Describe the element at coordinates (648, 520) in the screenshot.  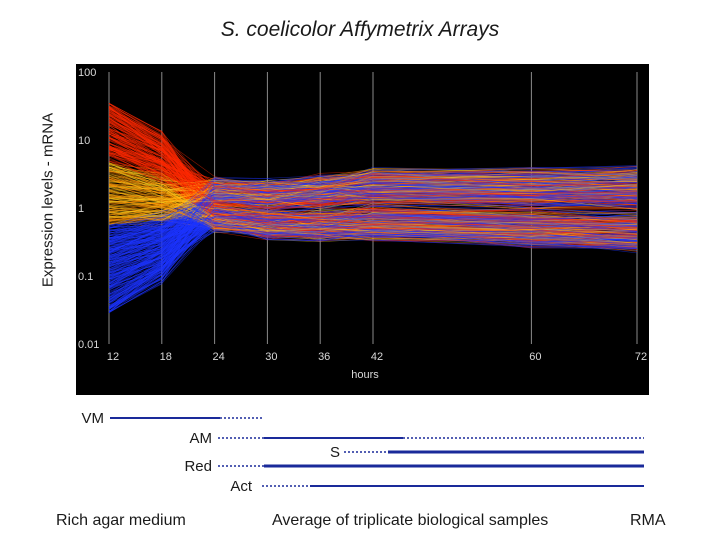
I see `footer-method: RMA` at that location.